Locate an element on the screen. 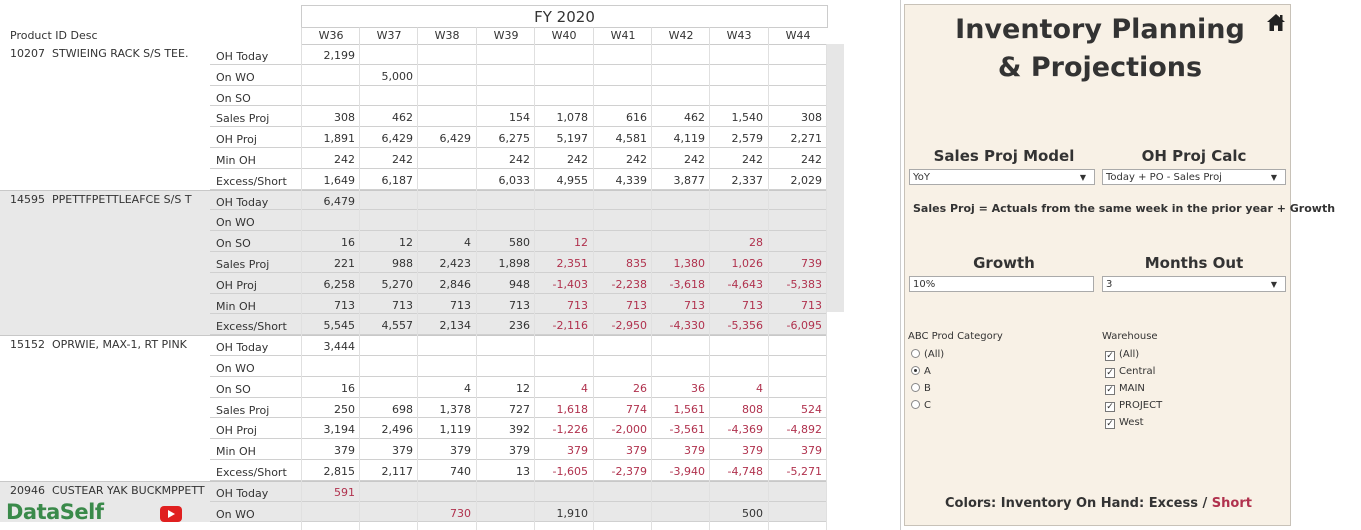  data-cell: 242 is located at coordinates (577, 159).